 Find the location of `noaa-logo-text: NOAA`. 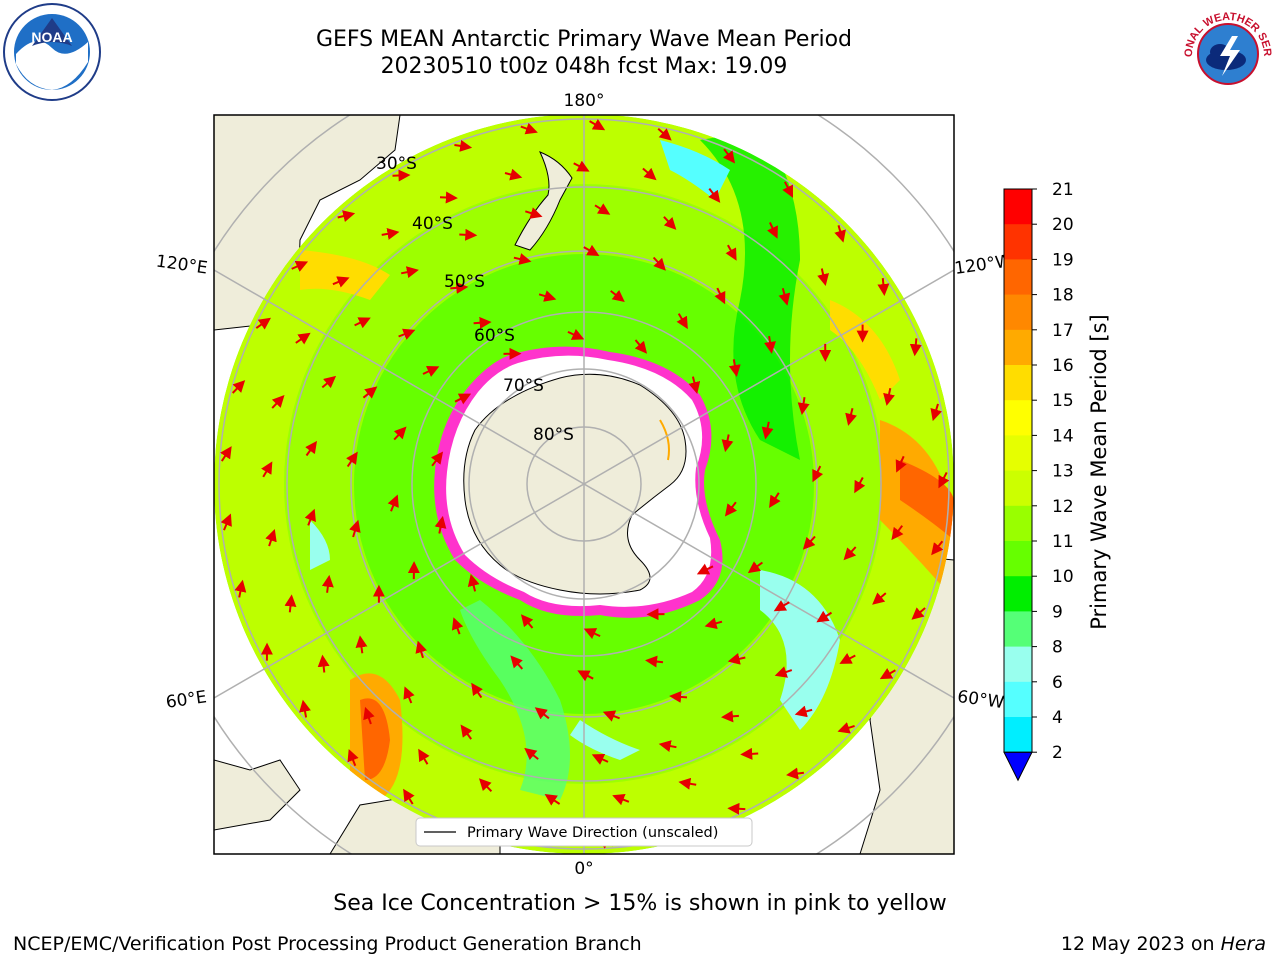

noaa-logo-text: NOAA is located at coordinates (51, 37).